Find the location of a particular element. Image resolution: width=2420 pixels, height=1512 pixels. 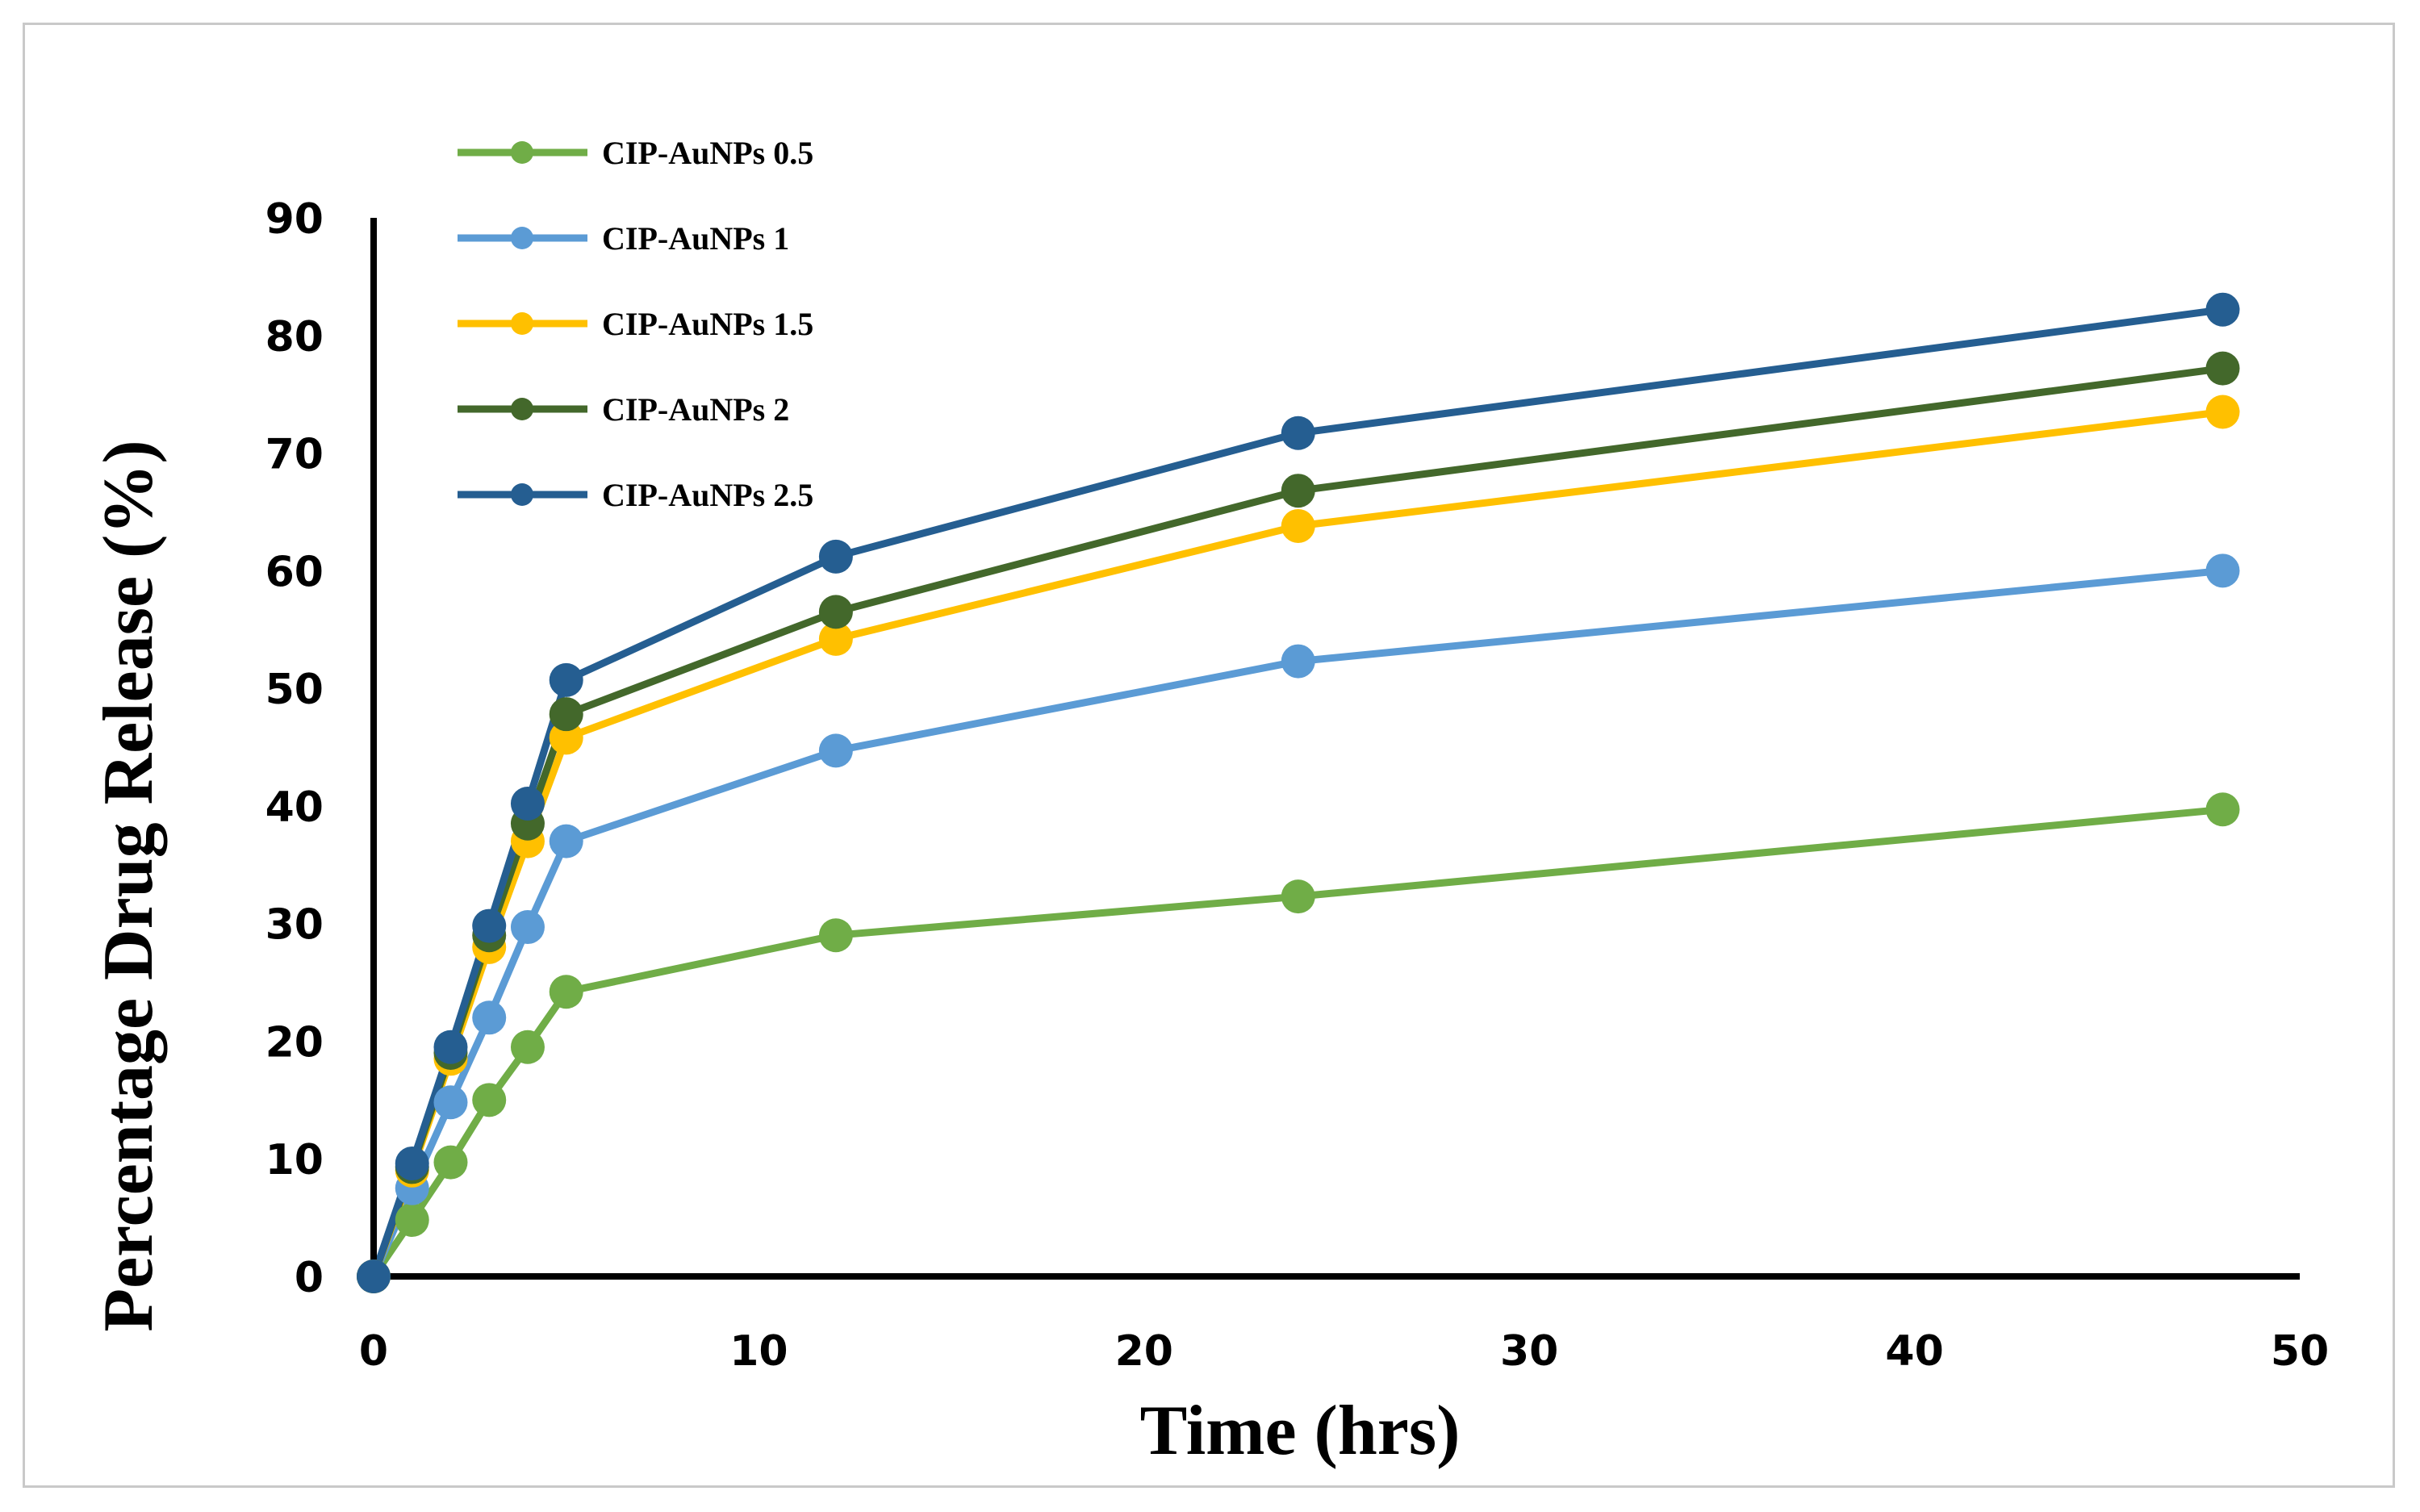

legend-item-cip-aunps-1-5: CIP-AuNPs 1.5 is located at coordinates (635, 324).